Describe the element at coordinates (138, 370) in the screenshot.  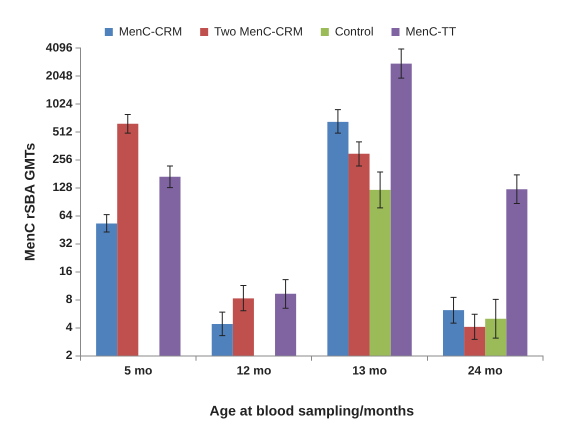
I see `x-tick-label: 5 mo` at that location.